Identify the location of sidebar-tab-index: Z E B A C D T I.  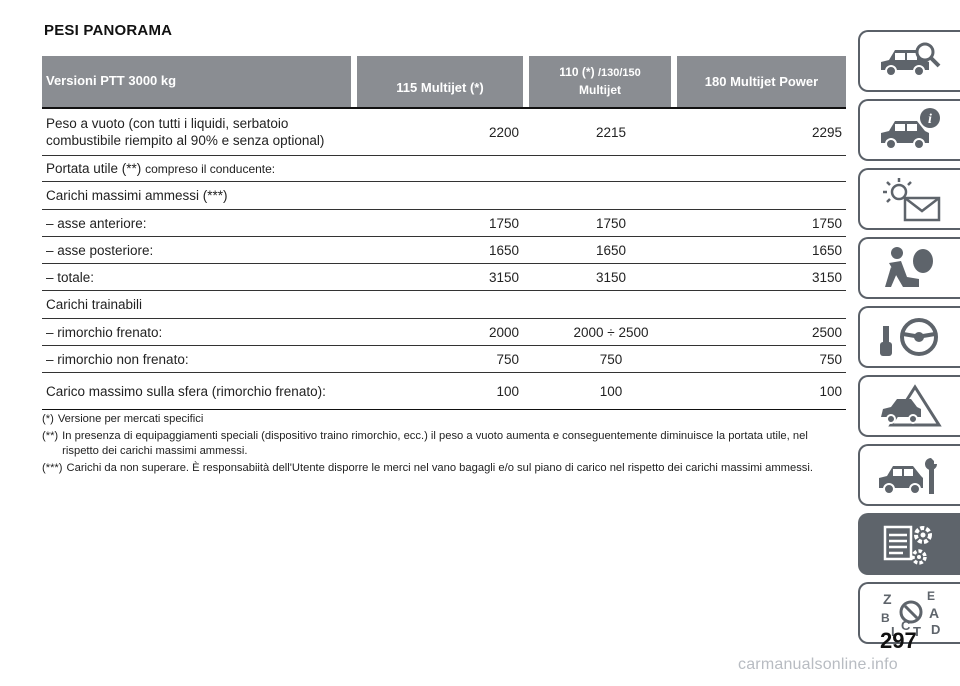
(909, 613).